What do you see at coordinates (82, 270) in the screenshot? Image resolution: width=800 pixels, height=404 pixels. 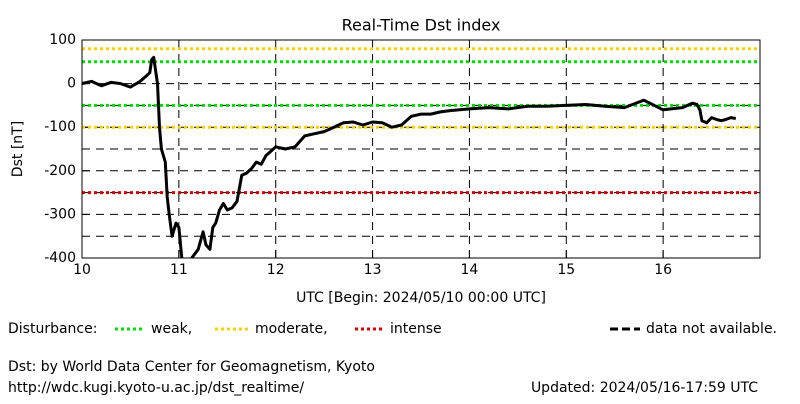 I see `x-tick-label: 10` at bounding box center [82, 270].